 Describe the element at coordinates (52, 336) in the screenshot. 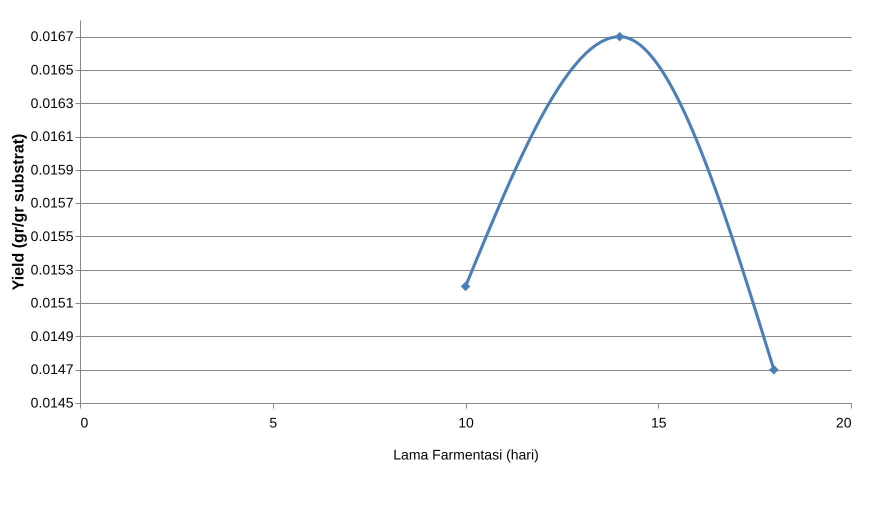

I see `y-tick-label: 0.0149` at that location.